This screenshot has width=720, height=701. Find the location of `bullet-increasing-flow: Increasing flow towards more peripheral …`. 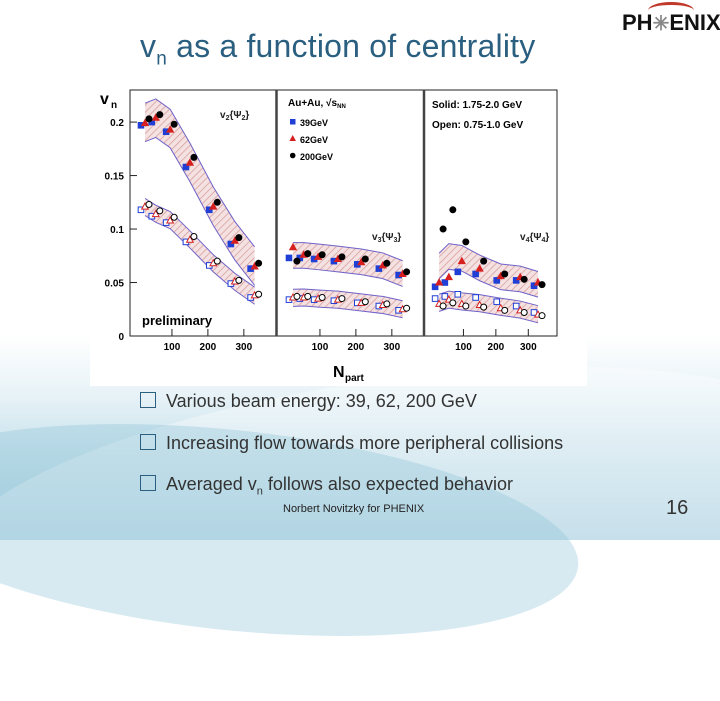

bullet-increasing-flow: Increasing flow towards more peripheral … is located at coordinates (351, 443).